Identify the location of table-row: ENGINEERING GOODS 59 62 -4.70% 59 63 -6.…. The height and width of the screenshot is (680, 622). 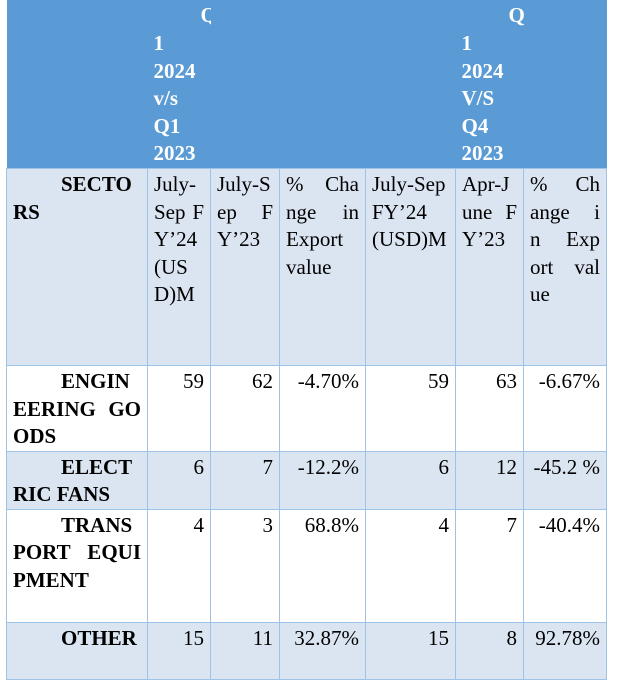
(306, 408).